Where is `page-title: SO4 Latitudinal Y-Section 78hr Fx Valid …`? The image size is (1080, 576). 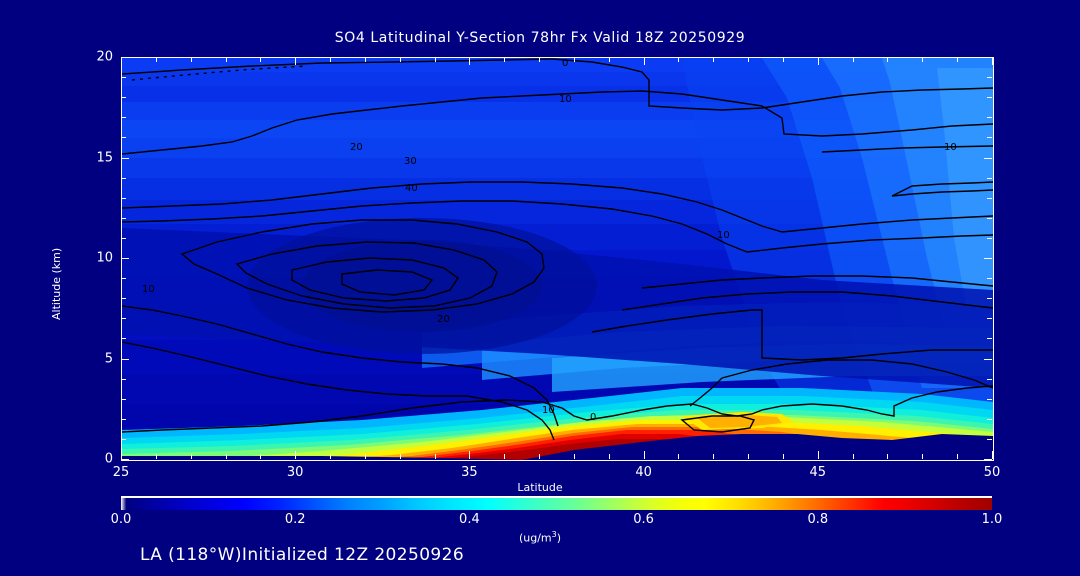
page-title: SO4 Latitudinal Y-Section 78hr Fx Valid … is located at coordinates (540, 38).